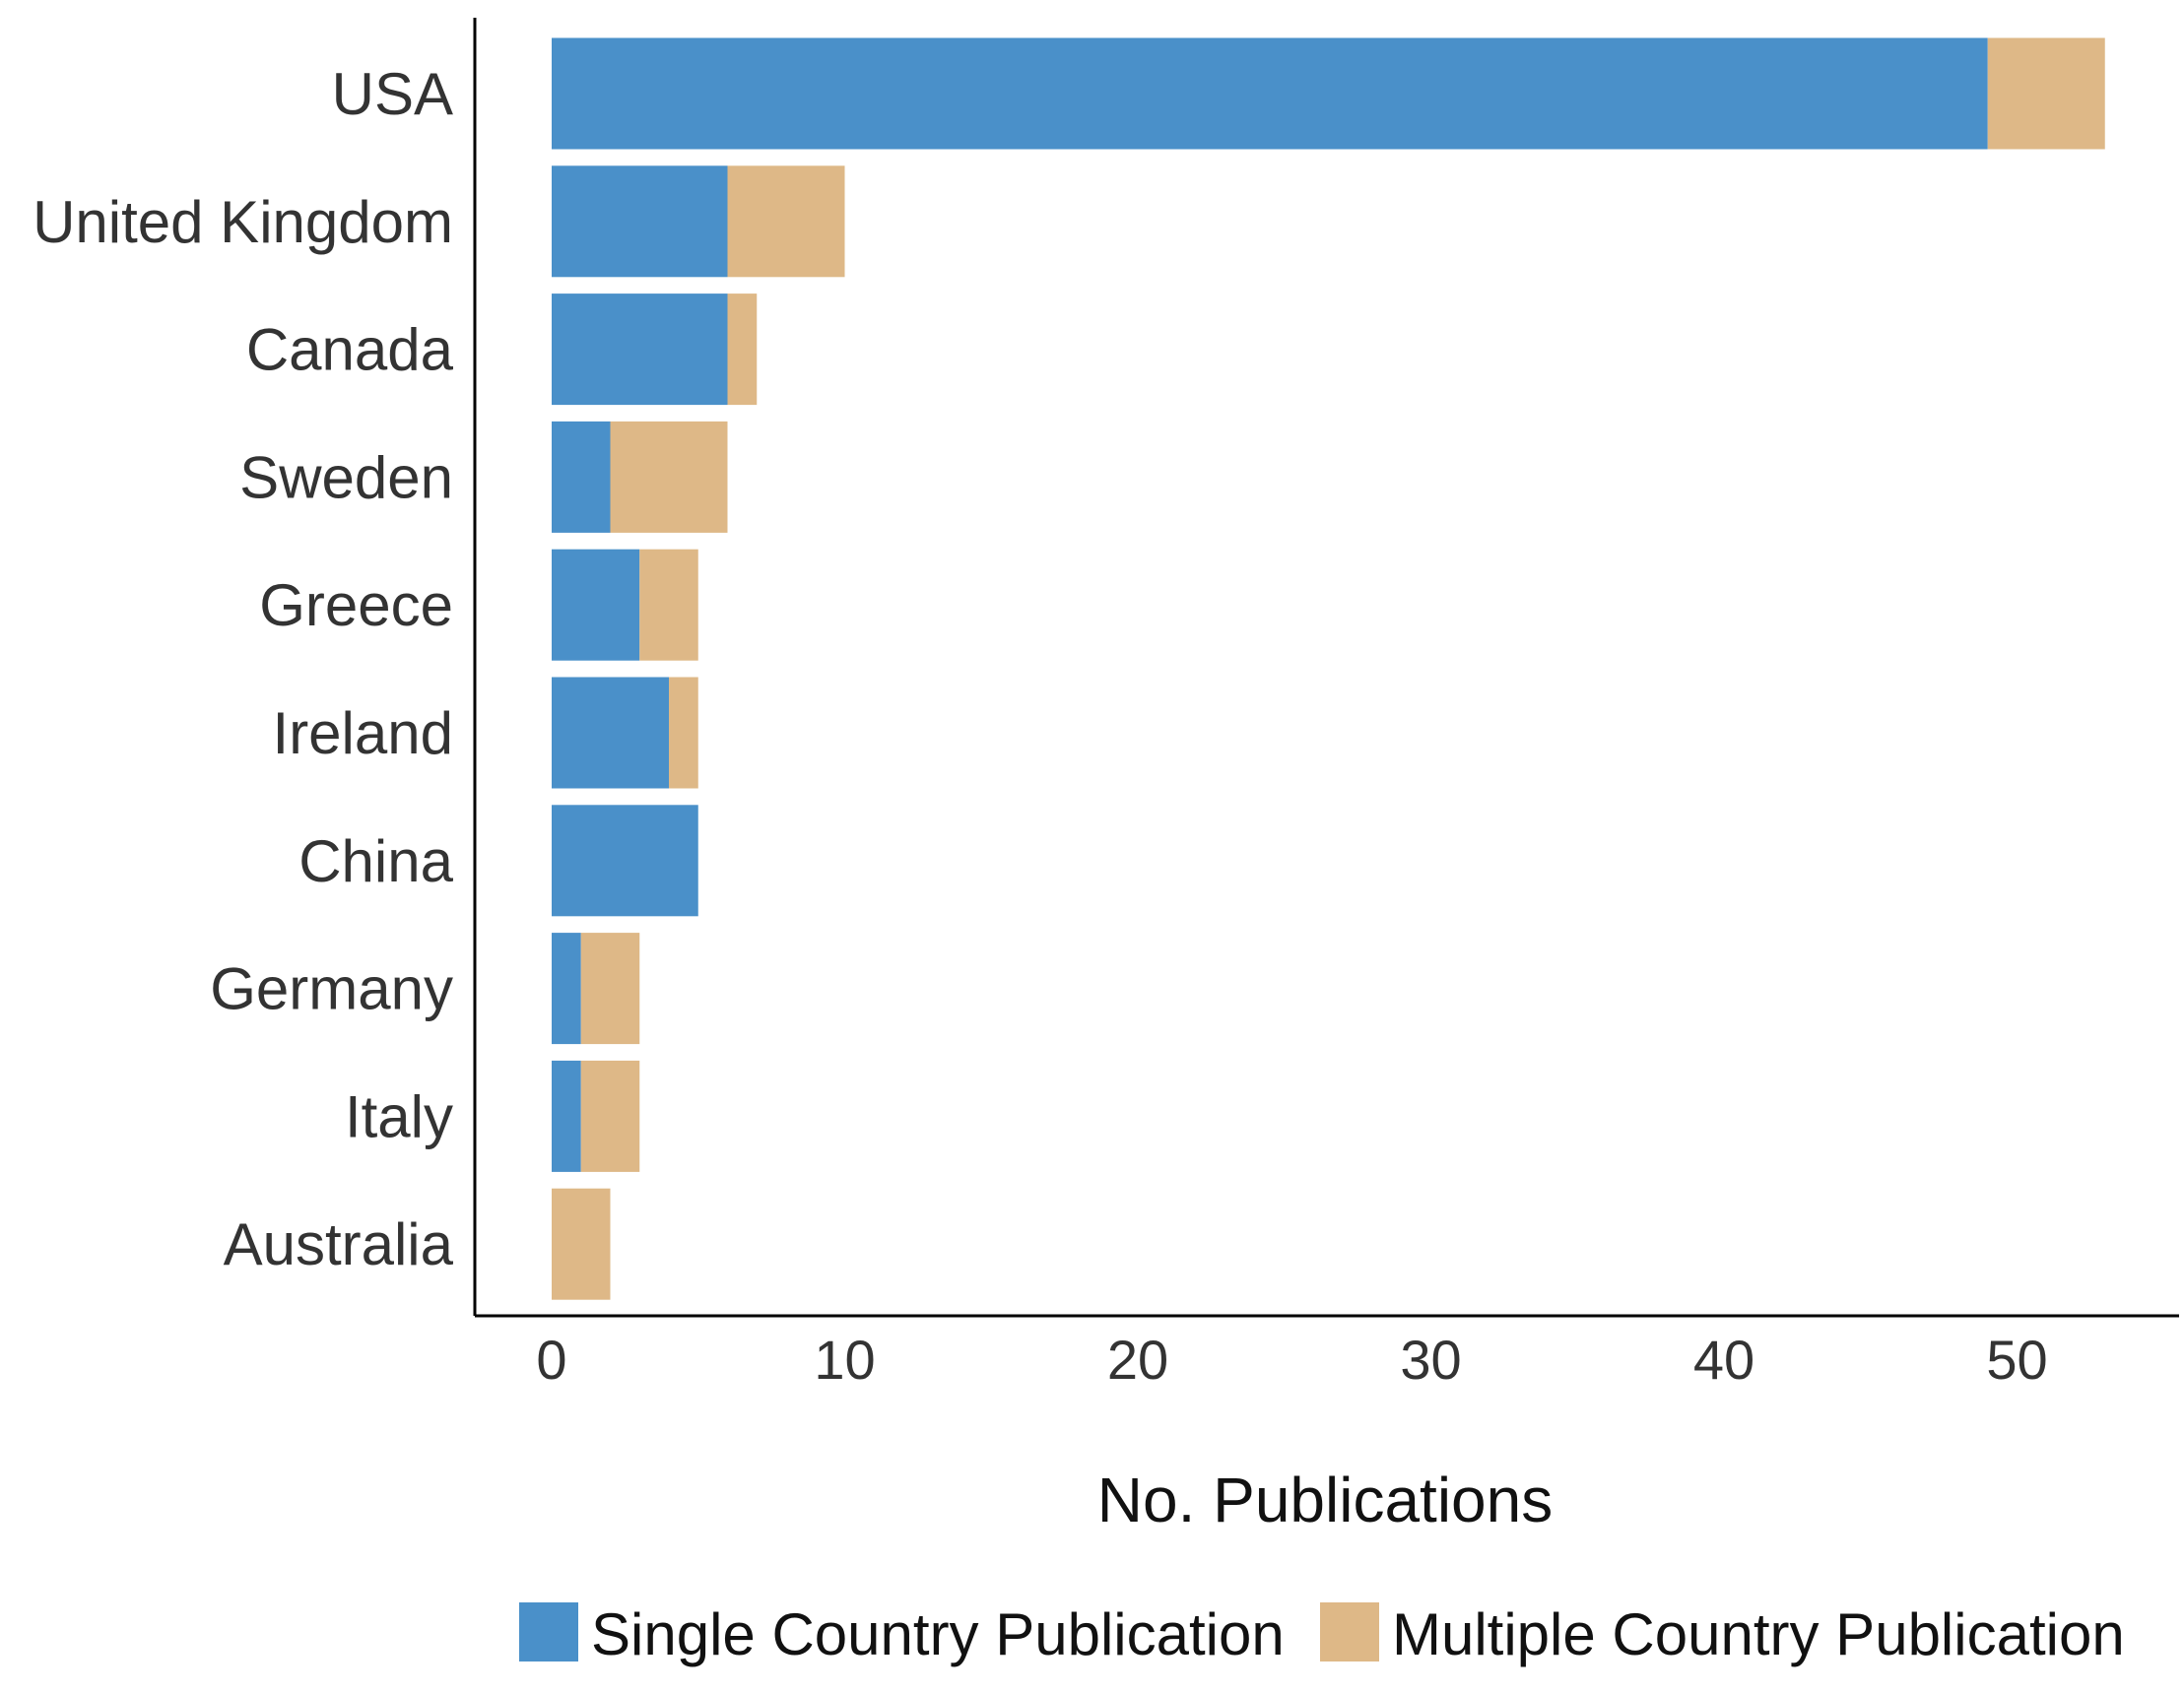  Describe the element at coordinates (2016, 1360) in the screenshot. I see `x-tick-label-50: 50` at that location.